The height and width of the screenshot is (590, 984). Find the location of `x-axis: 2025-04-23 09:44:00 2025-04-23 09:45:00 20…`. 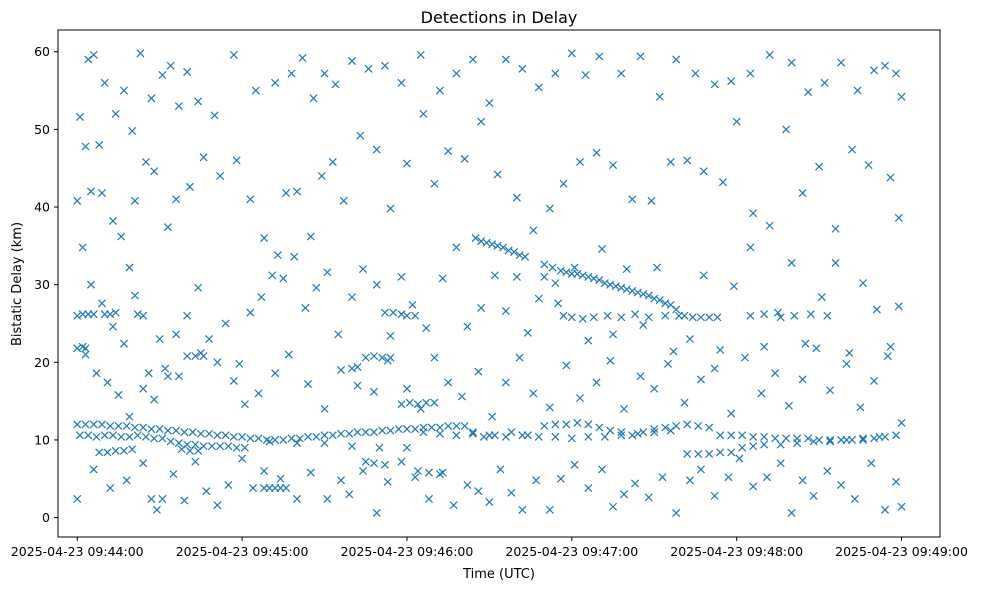

x-axis: 2025-04-23 09:44:00 2025-04-23 09:45:00 20… is located at coordinates (489, 548).